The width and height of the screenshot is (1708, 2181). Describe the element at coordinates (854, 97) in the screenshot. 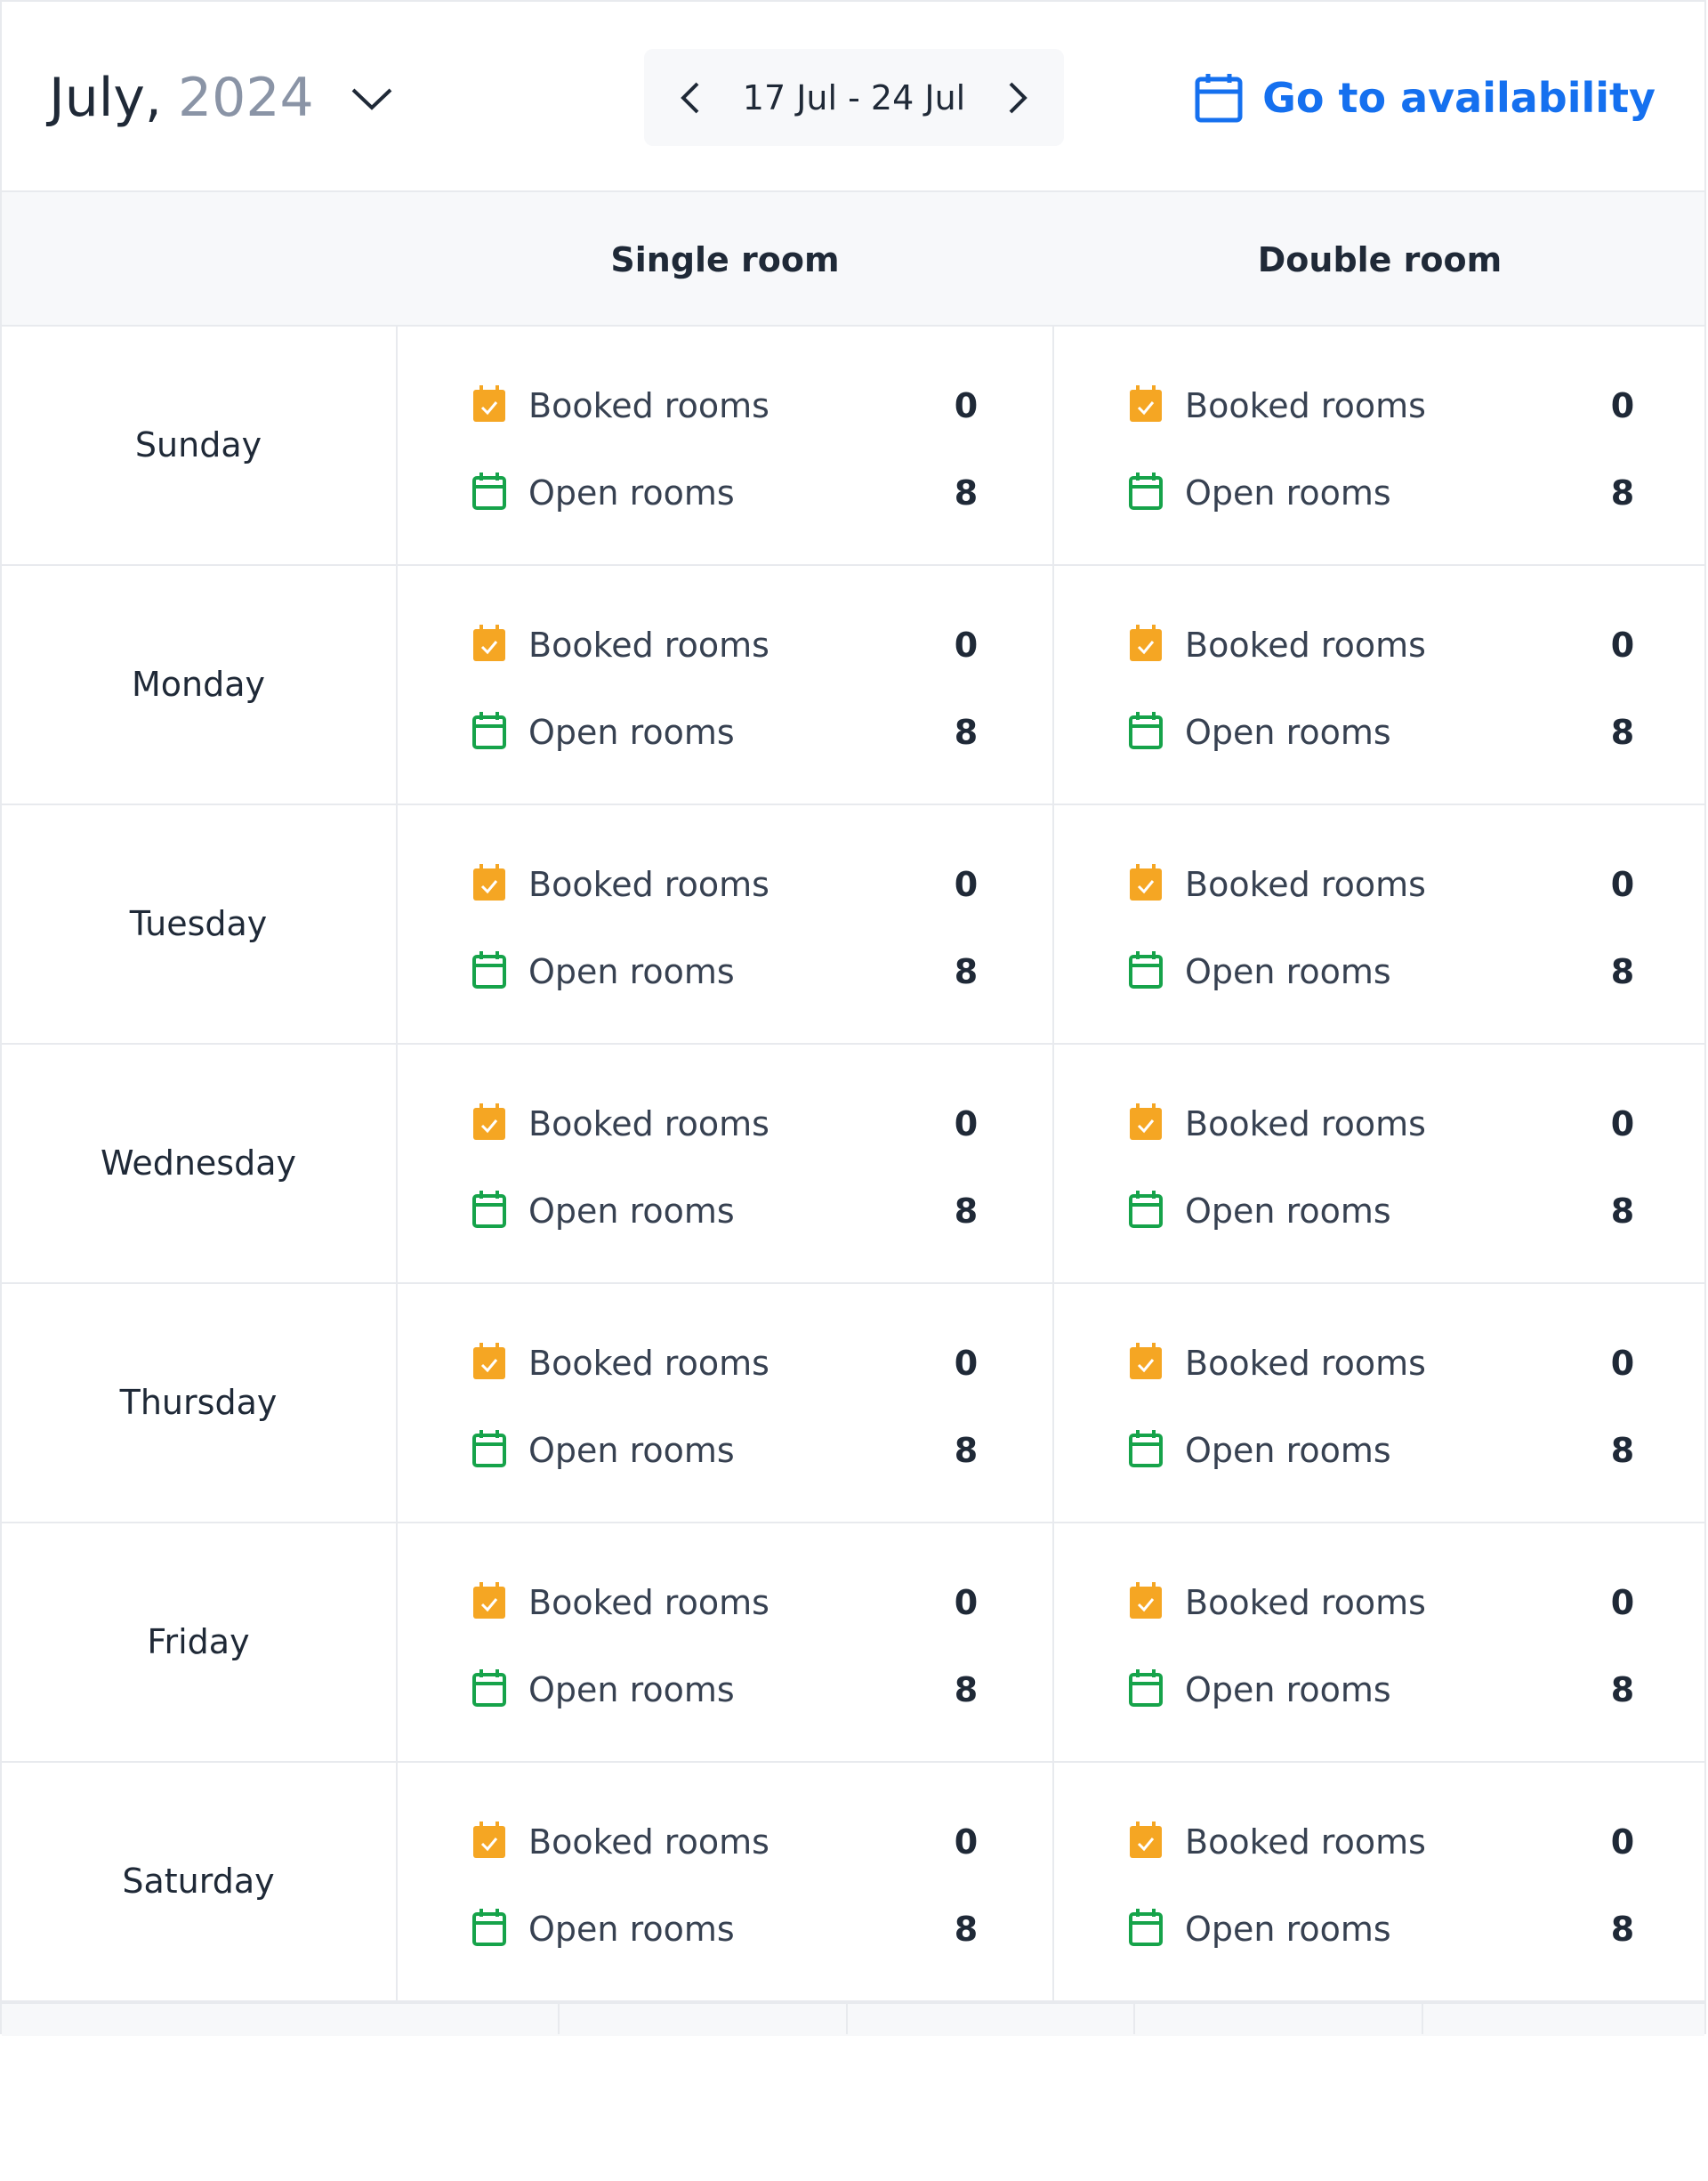

I see `date-range: 17 Jul - 24 Jul` at that location.